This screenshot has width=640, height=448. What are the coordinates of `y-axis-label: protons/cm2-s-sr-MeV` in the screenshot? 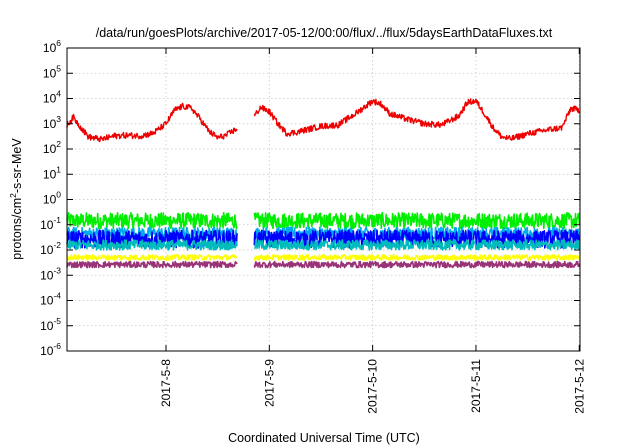 It's located at (16, 199).